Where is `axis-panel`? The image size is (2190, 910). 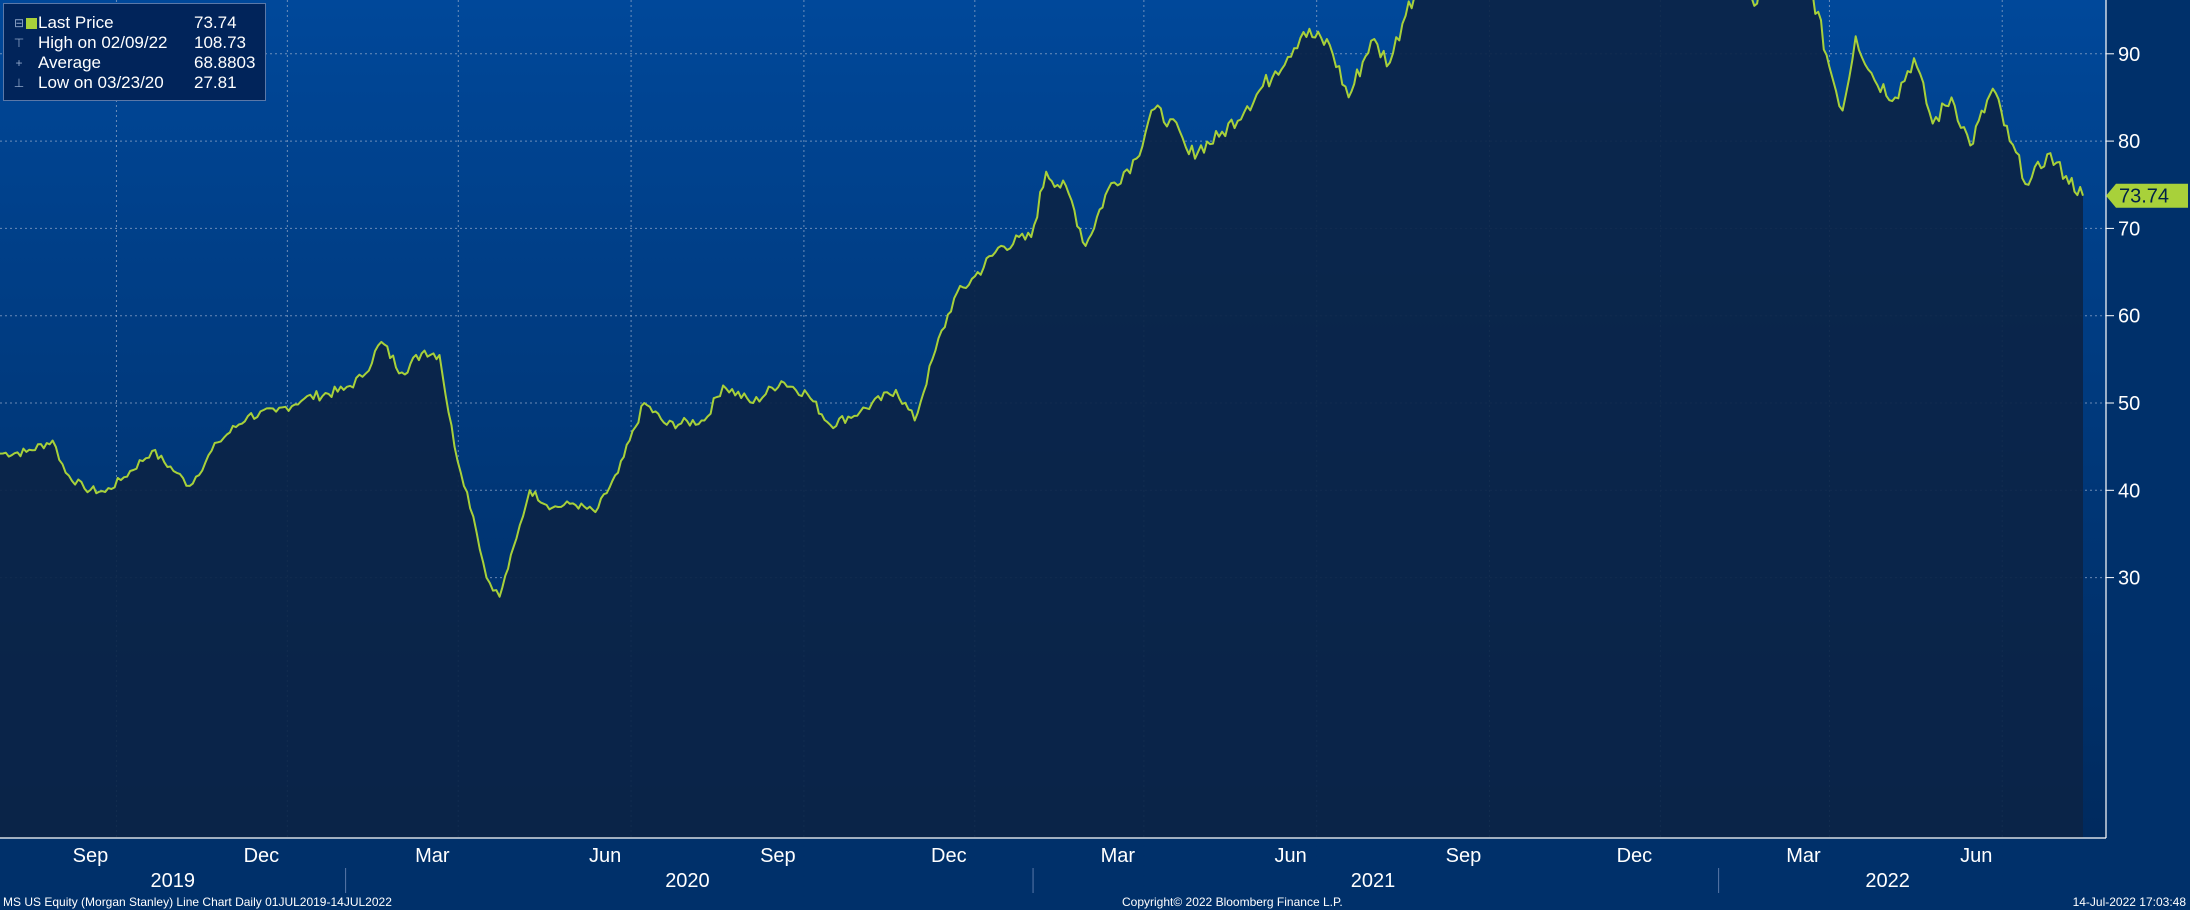 axis-panel is located at coordinates (2148, 419).